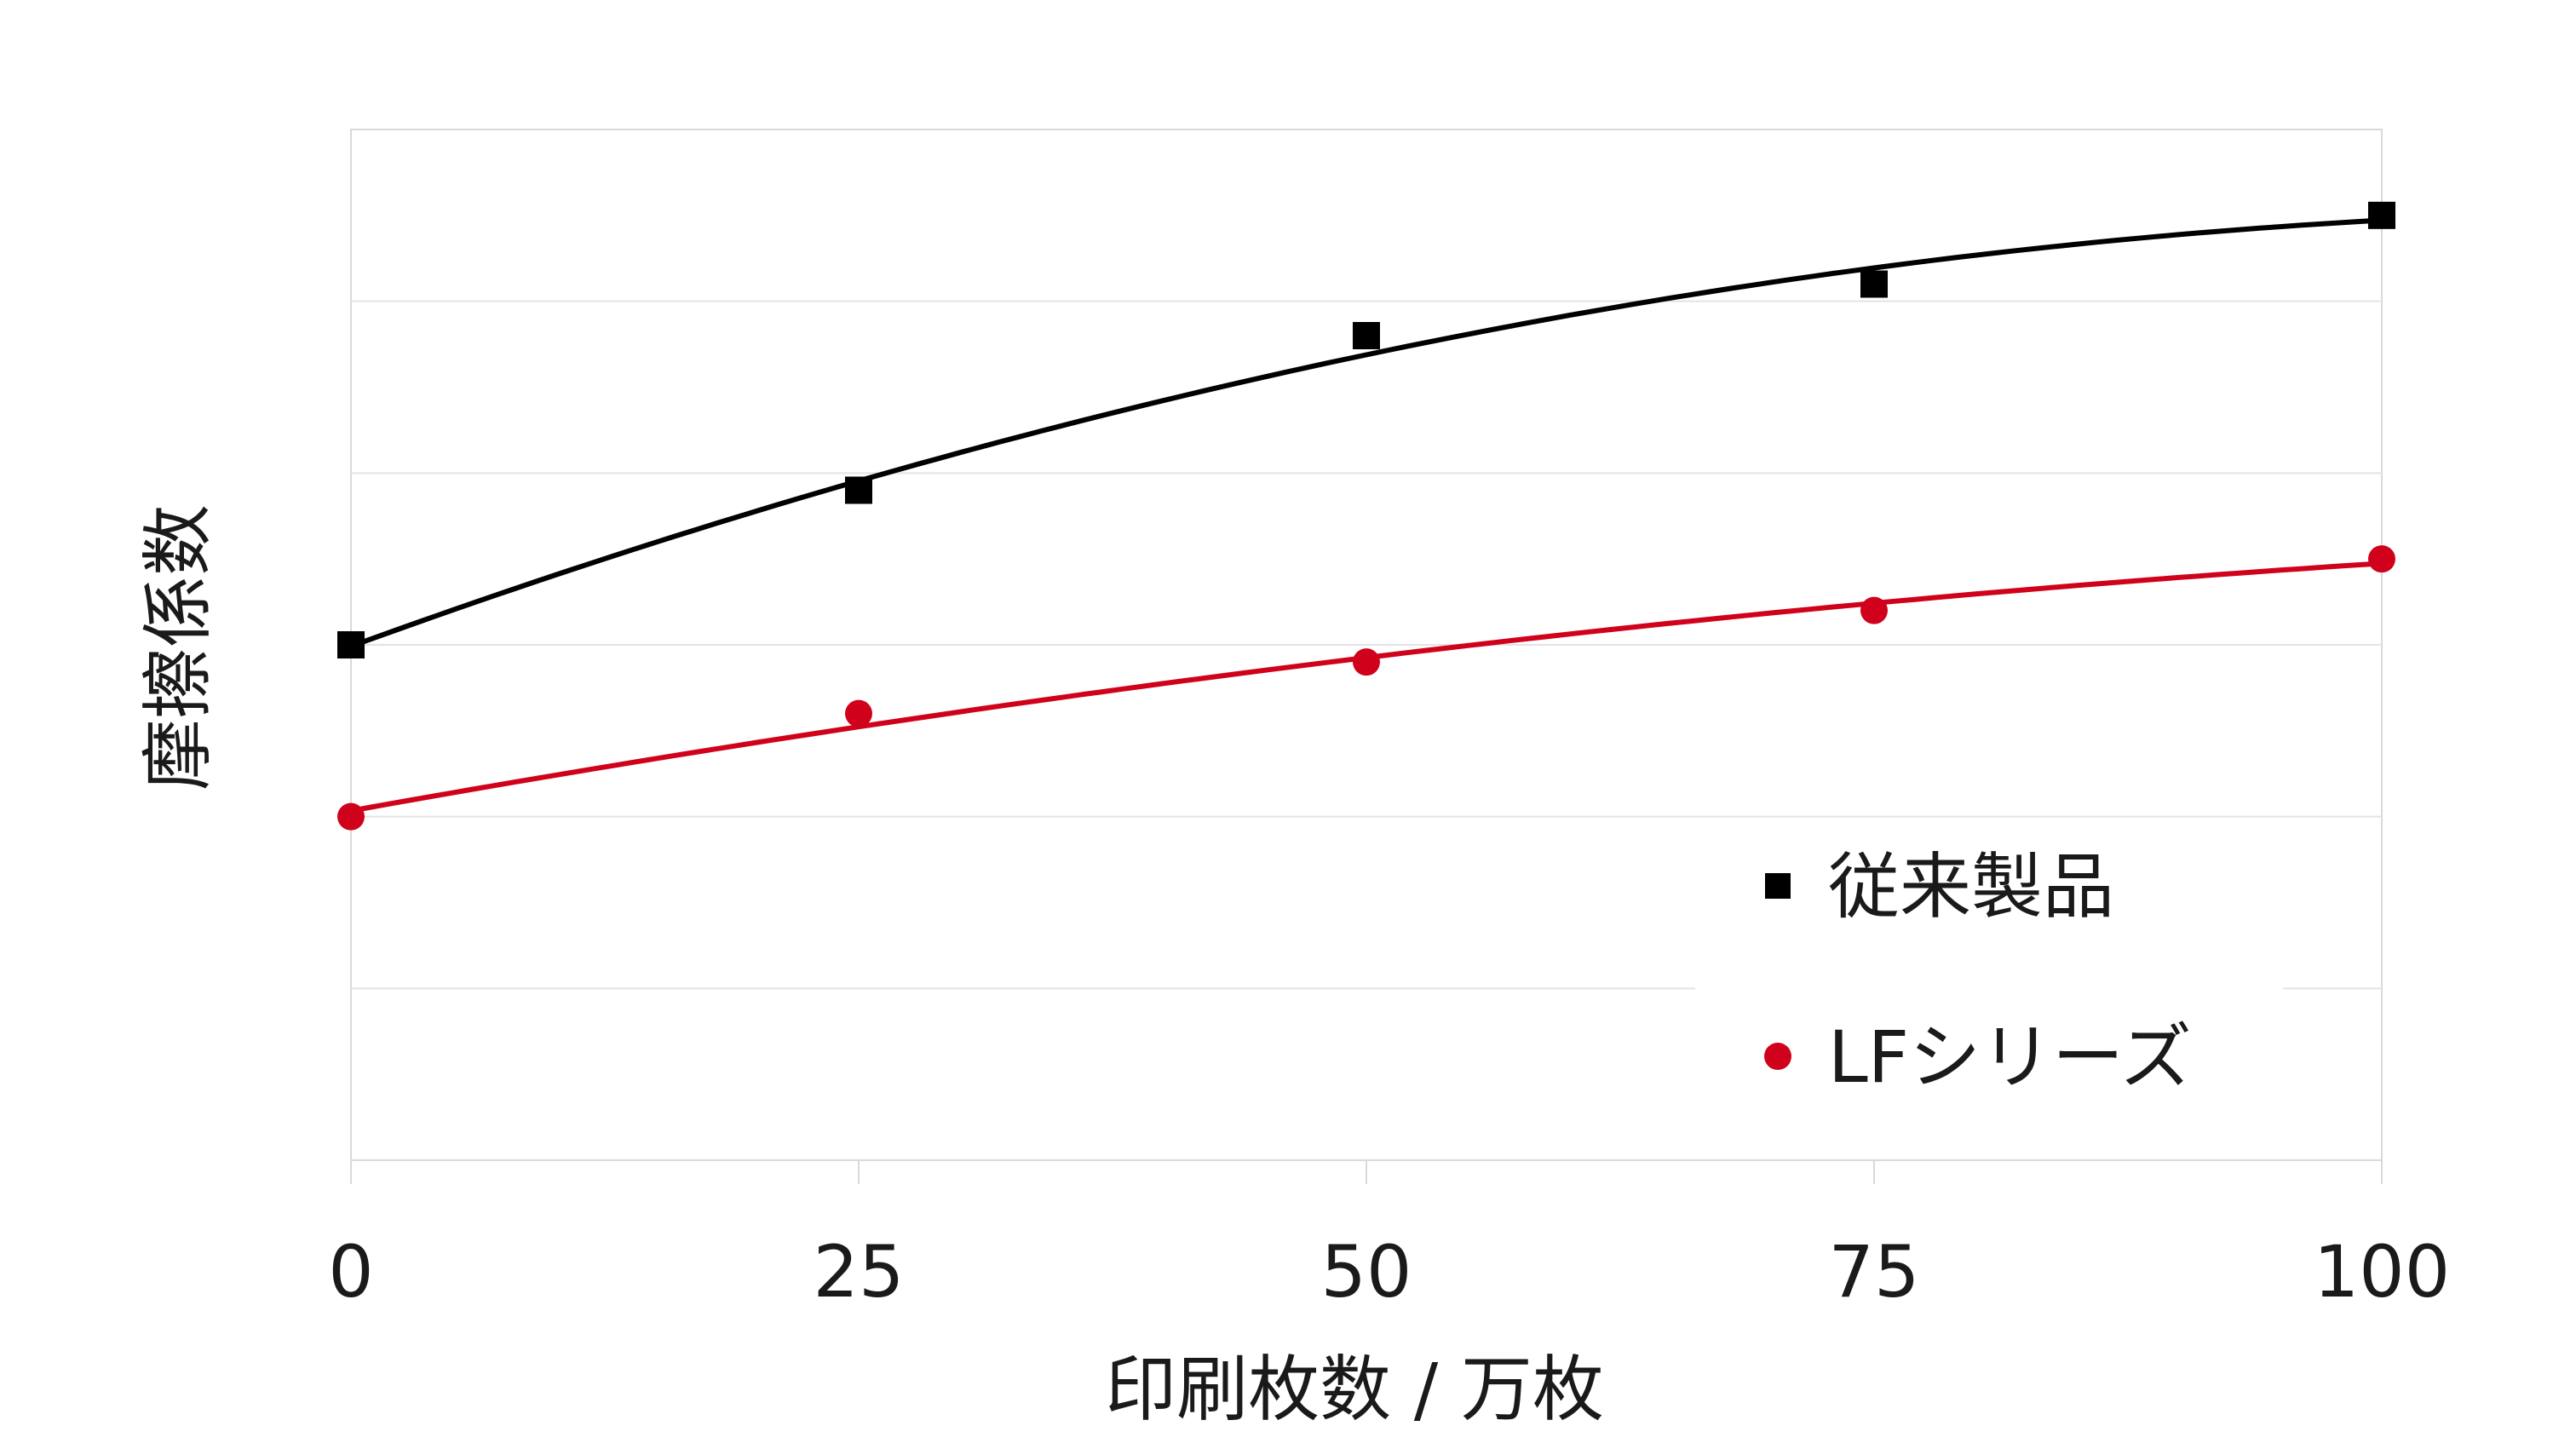  I want to click on trendline, so click(1367, 687).